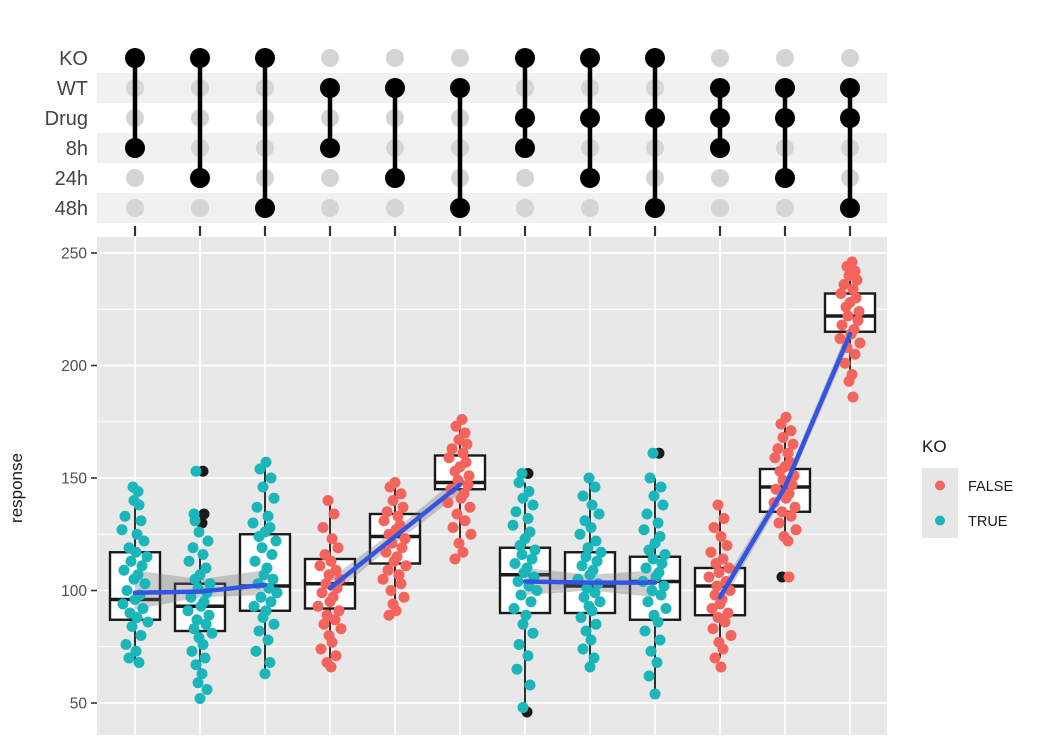  What do you see at coordinates (74, 254) in the screenshot?
I see `y-tick-label: 250` at bounding box center [74, 254].